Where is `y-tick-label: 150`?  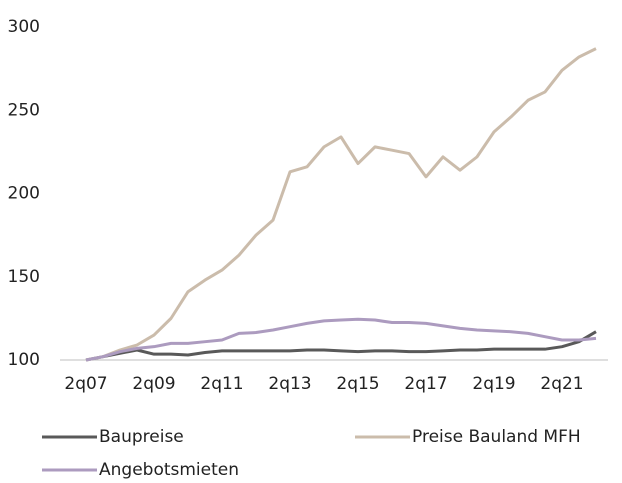
y-tick-label: 150 is located at coordinates (24, 277).